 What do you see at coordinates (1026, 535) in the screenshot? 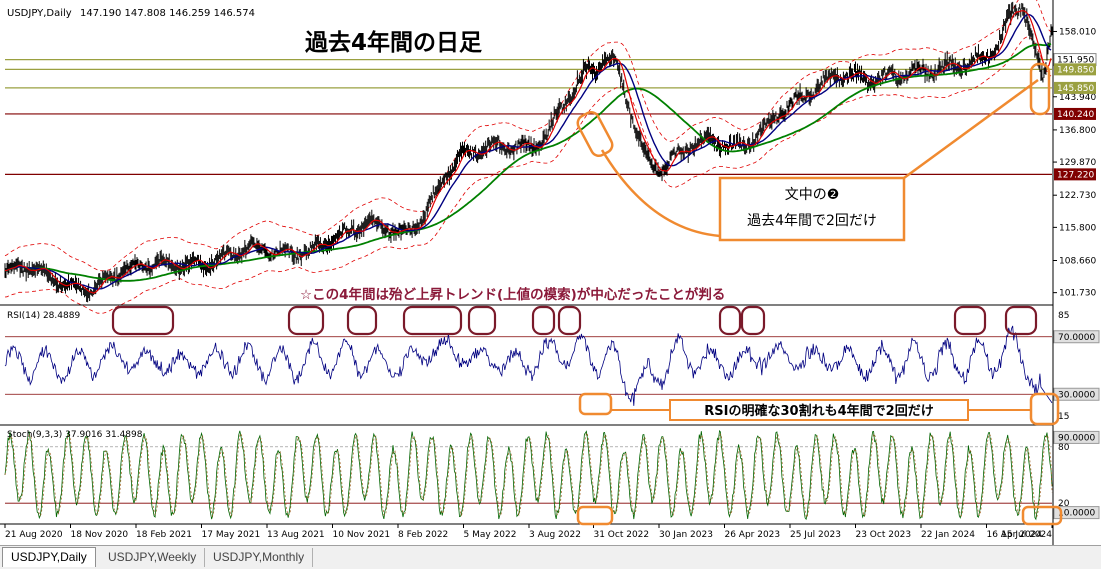
I see `x-tick-label: 15 Jul 2024` at bounding box center [1026, 535].